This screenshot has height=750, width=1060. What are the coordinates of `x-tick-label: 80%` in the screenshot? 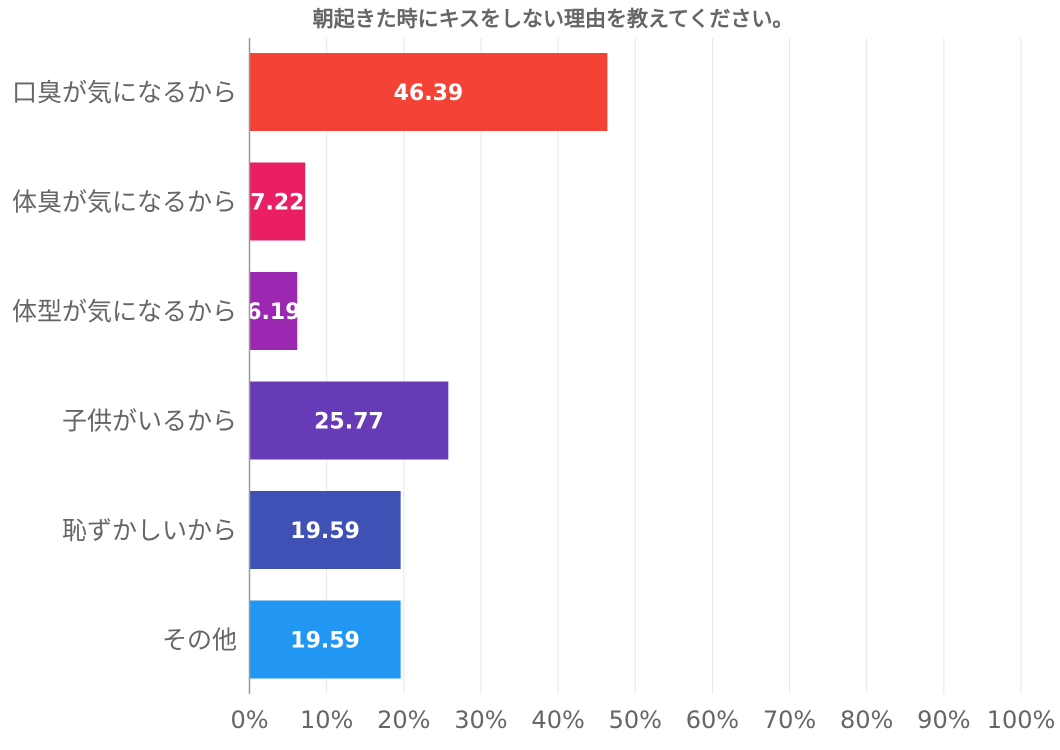 It's located at (866, 720).